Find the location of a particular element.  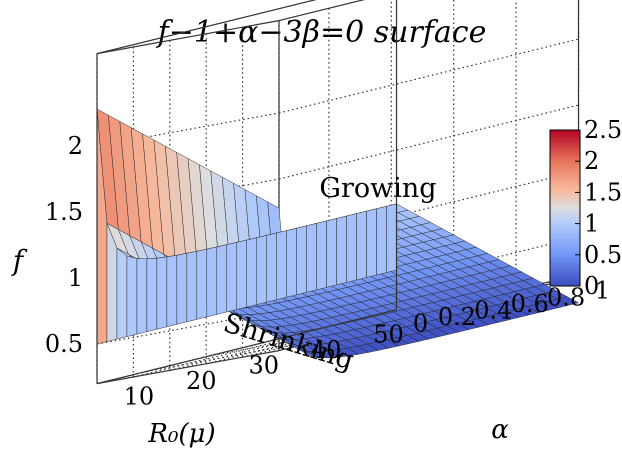

x-tick-label: 30 is located at coordinates (263, 365).